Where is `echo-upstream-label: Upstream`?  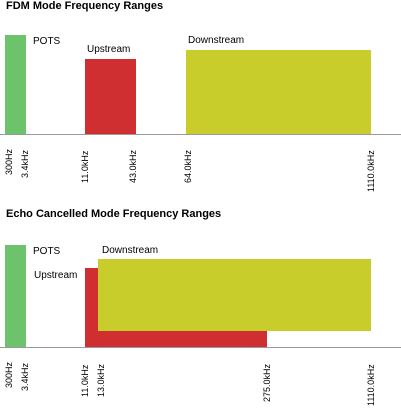 echo-upstream-label: Upstream is located at coordinates (56, 275).